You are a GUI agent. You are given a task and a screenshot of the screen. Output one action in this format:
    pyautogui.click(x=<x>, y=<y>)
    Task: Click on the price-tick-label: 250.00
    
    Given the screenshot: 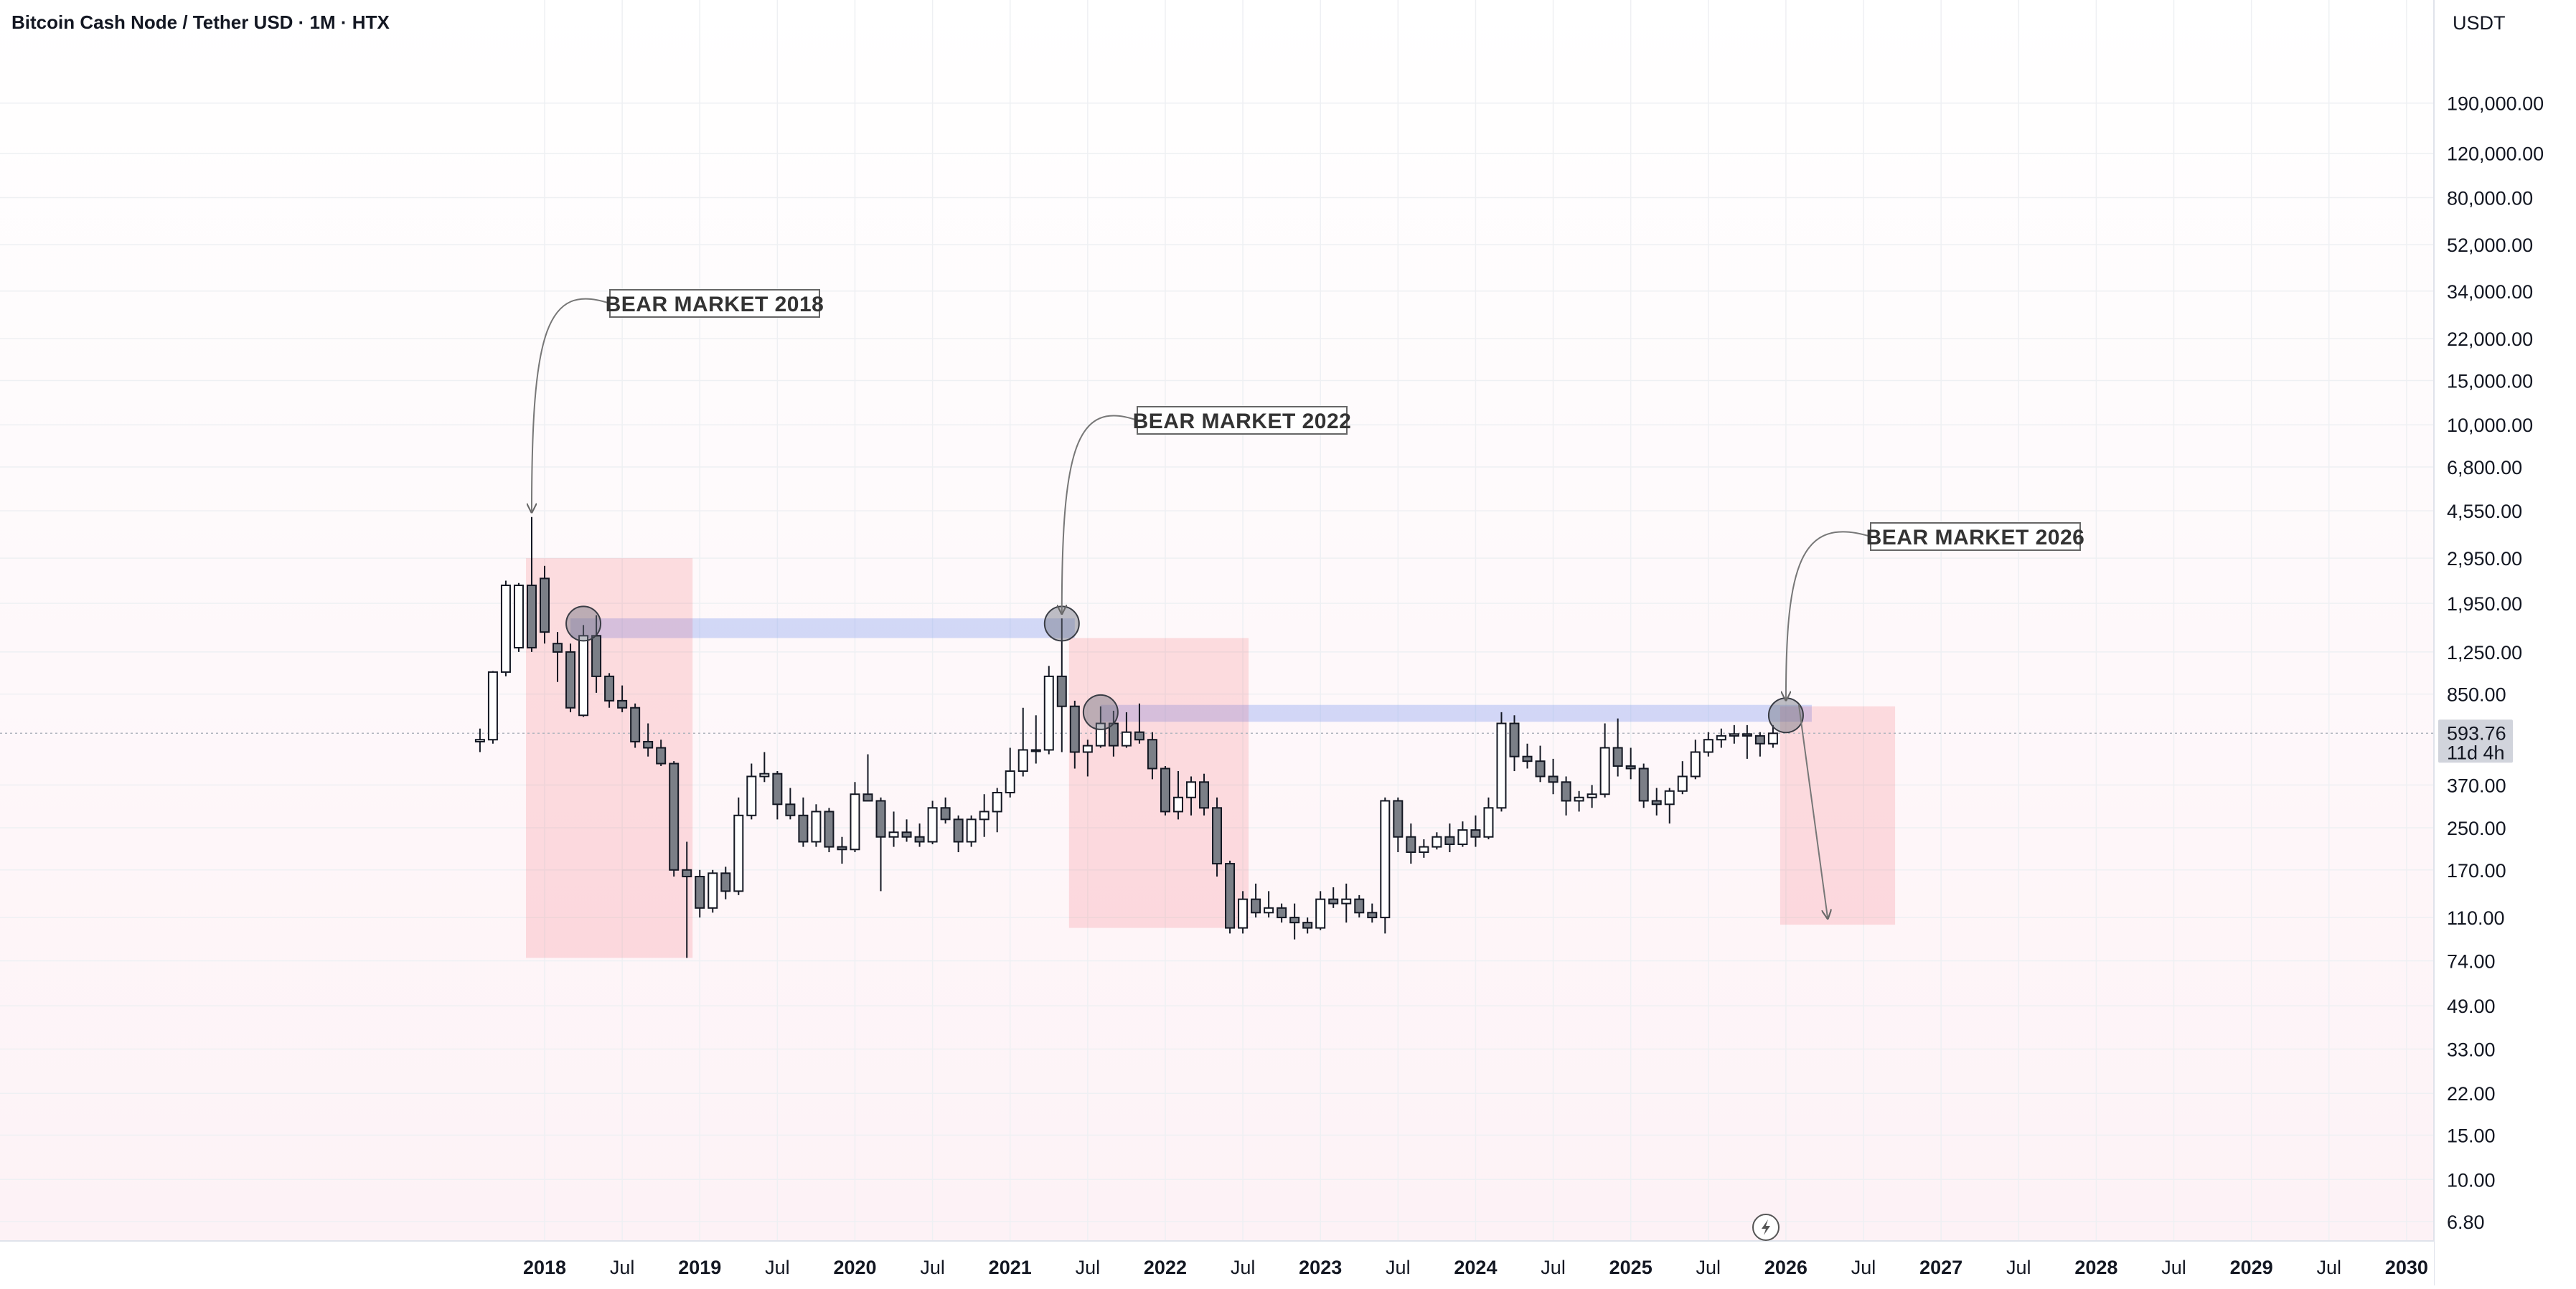 What is the action you would take?
    pyautogui.click(x=2476, y=828)
    